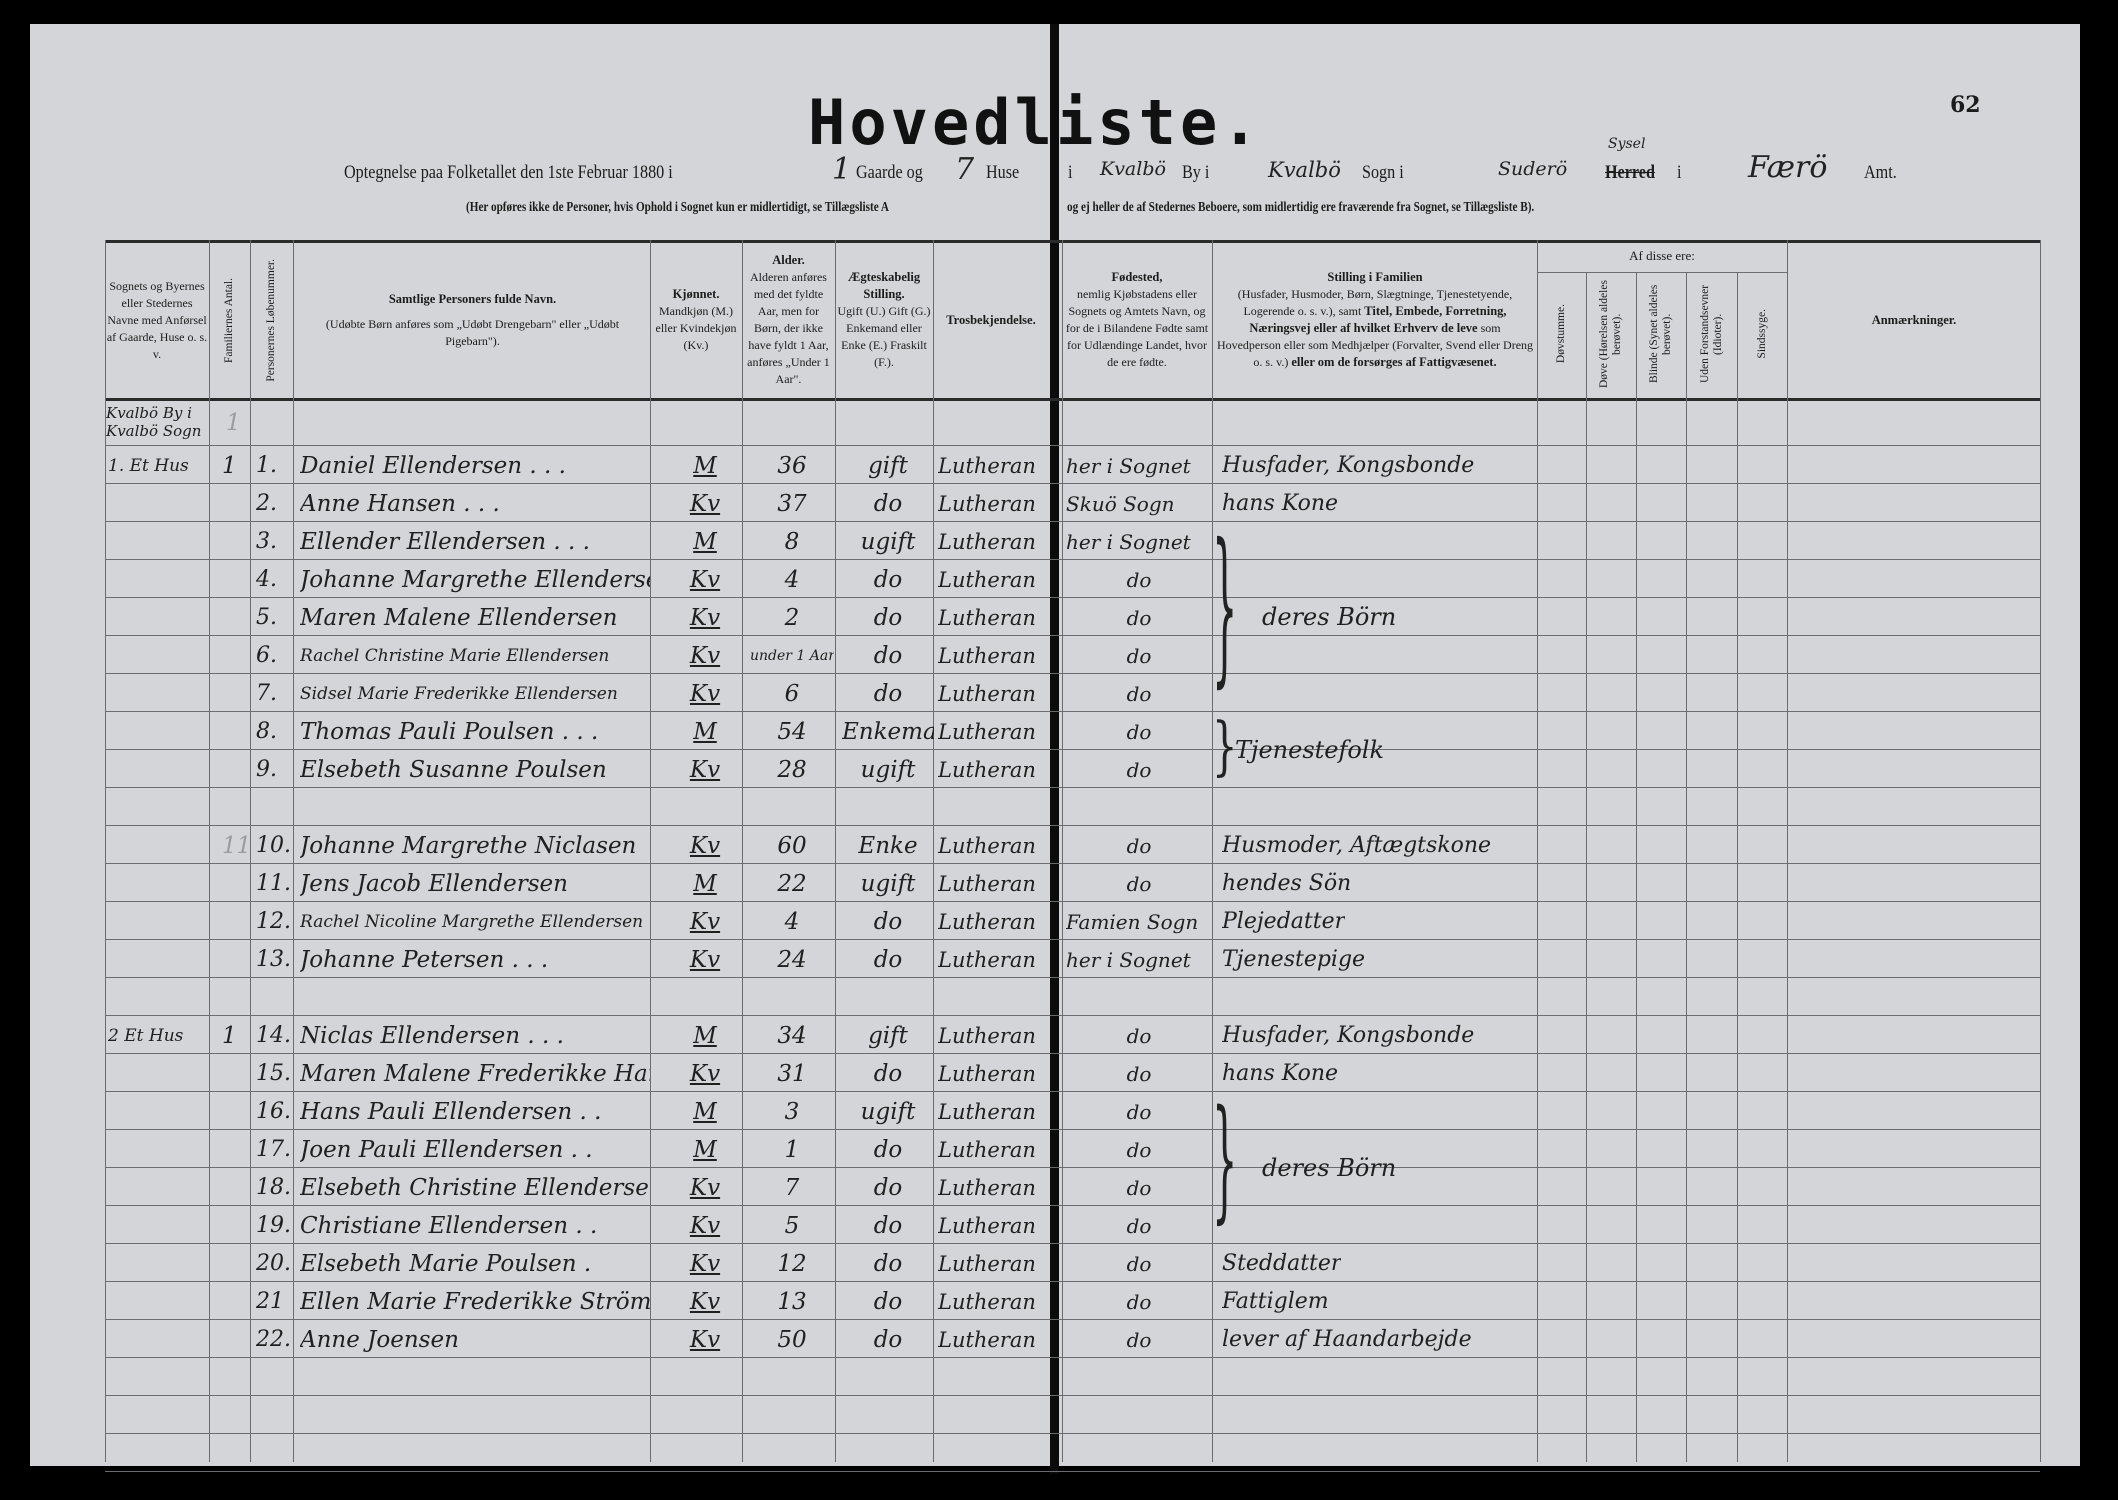 Image resolution: width=2118 pixels, height=1500 pixels. Describe the element at coordinates (445, 542) in the screenshot. I see `cell-name: Ellender Ellendersen . . .` at that location.